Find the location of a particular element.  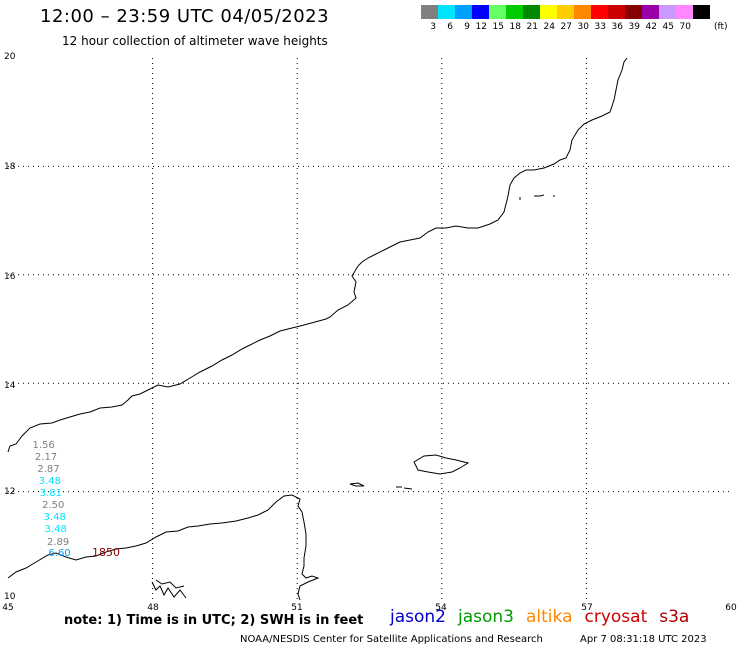

lon-tick-51: 51 is located at coordinates (297, 608).